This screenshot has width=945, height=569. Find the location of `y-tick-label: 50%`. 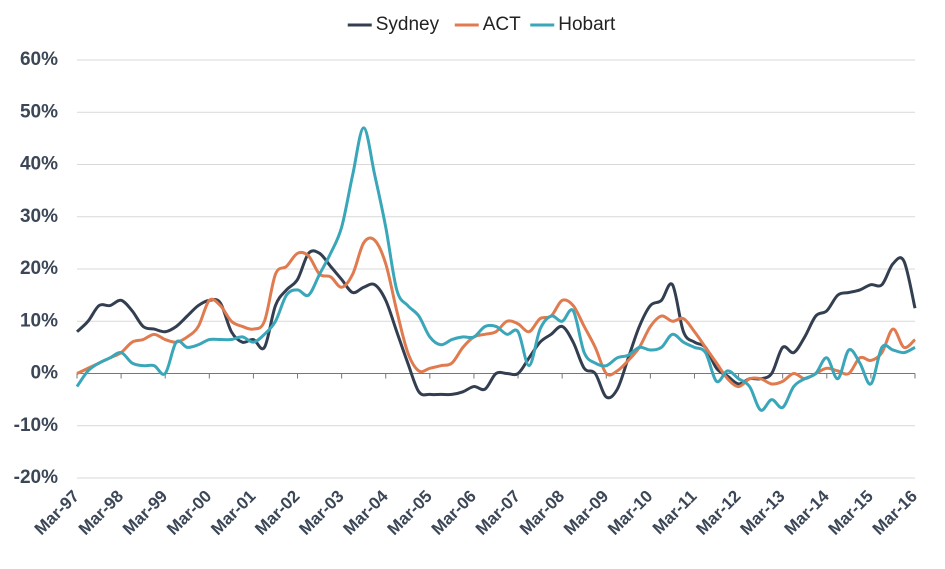

y-tick-label: 50% is located at coordinates (39, 111).